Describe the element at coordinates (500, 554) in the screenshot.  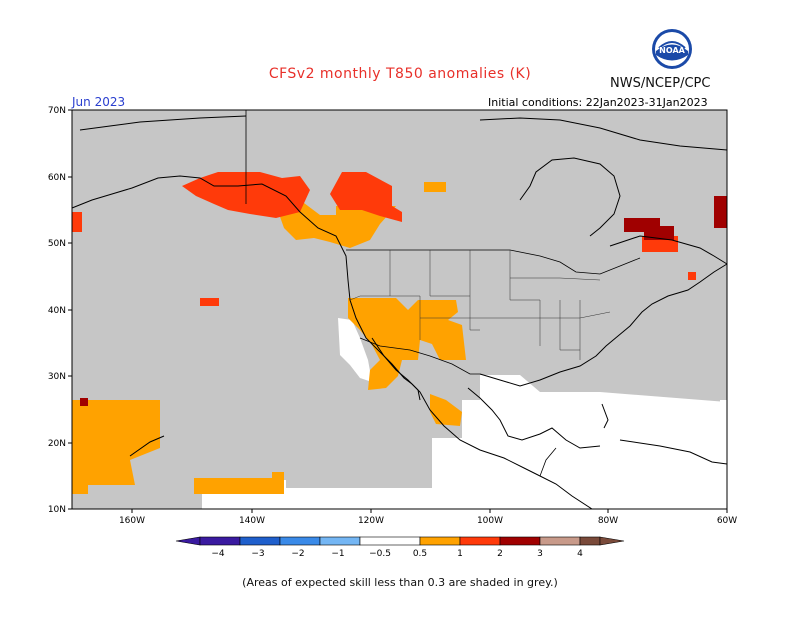
I see `legend-label: 2` at that location.